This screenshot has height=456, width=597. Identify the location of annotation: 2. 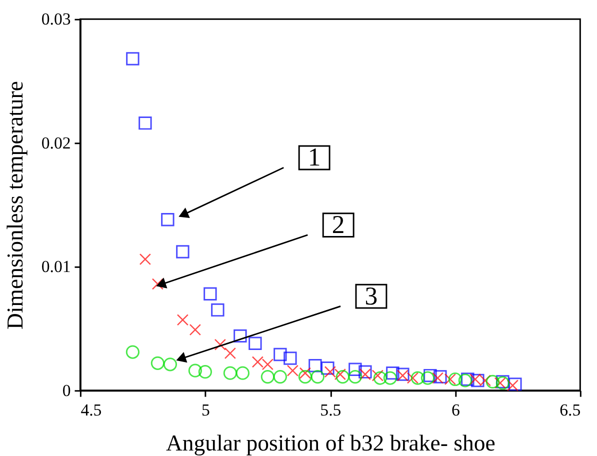
(338, 224).